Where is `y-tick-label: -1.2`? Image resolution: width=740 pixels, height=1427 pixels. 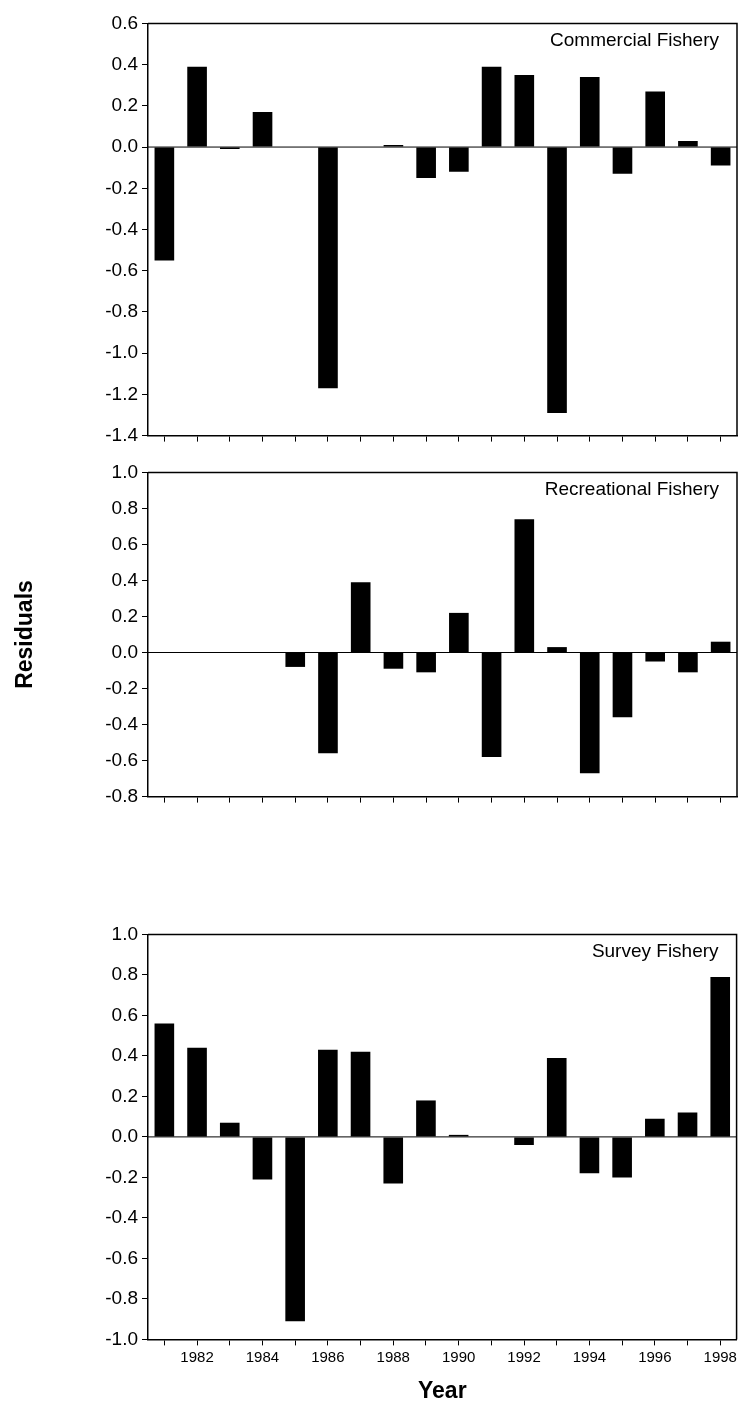 y-tick-label: -1.2 is located at coordinates (121, 393).